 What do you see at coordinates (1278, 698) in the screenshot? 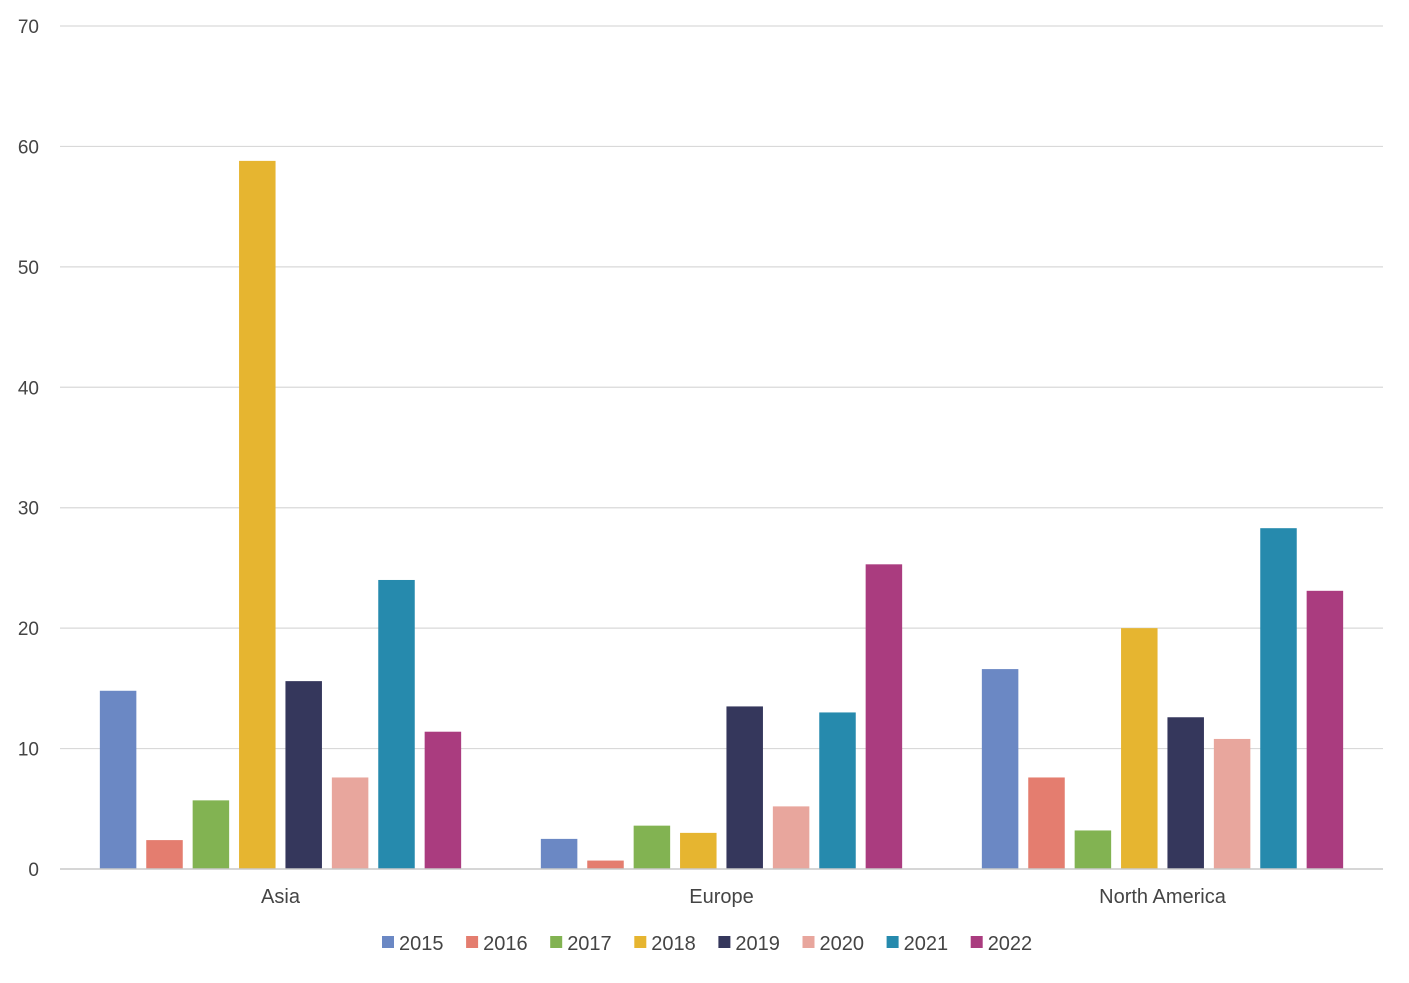
I see `bar-2021-north-america` at bounding box center [1278, 698].